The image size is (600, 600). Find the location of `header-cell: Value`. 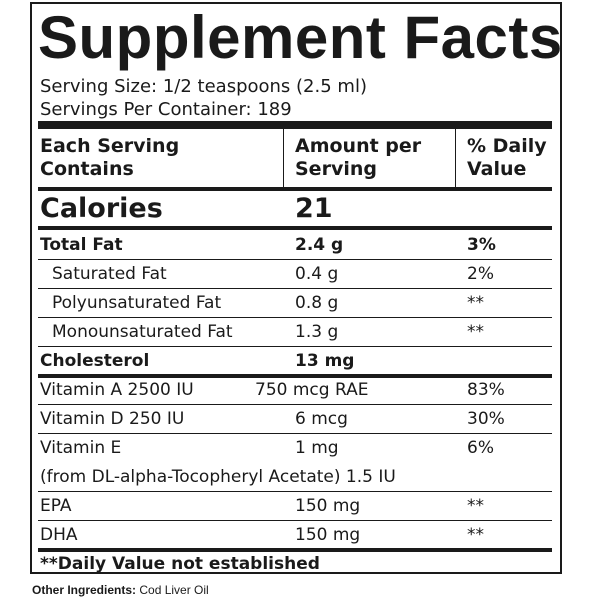

header-cell: Value is located at coordinates (497, 169).